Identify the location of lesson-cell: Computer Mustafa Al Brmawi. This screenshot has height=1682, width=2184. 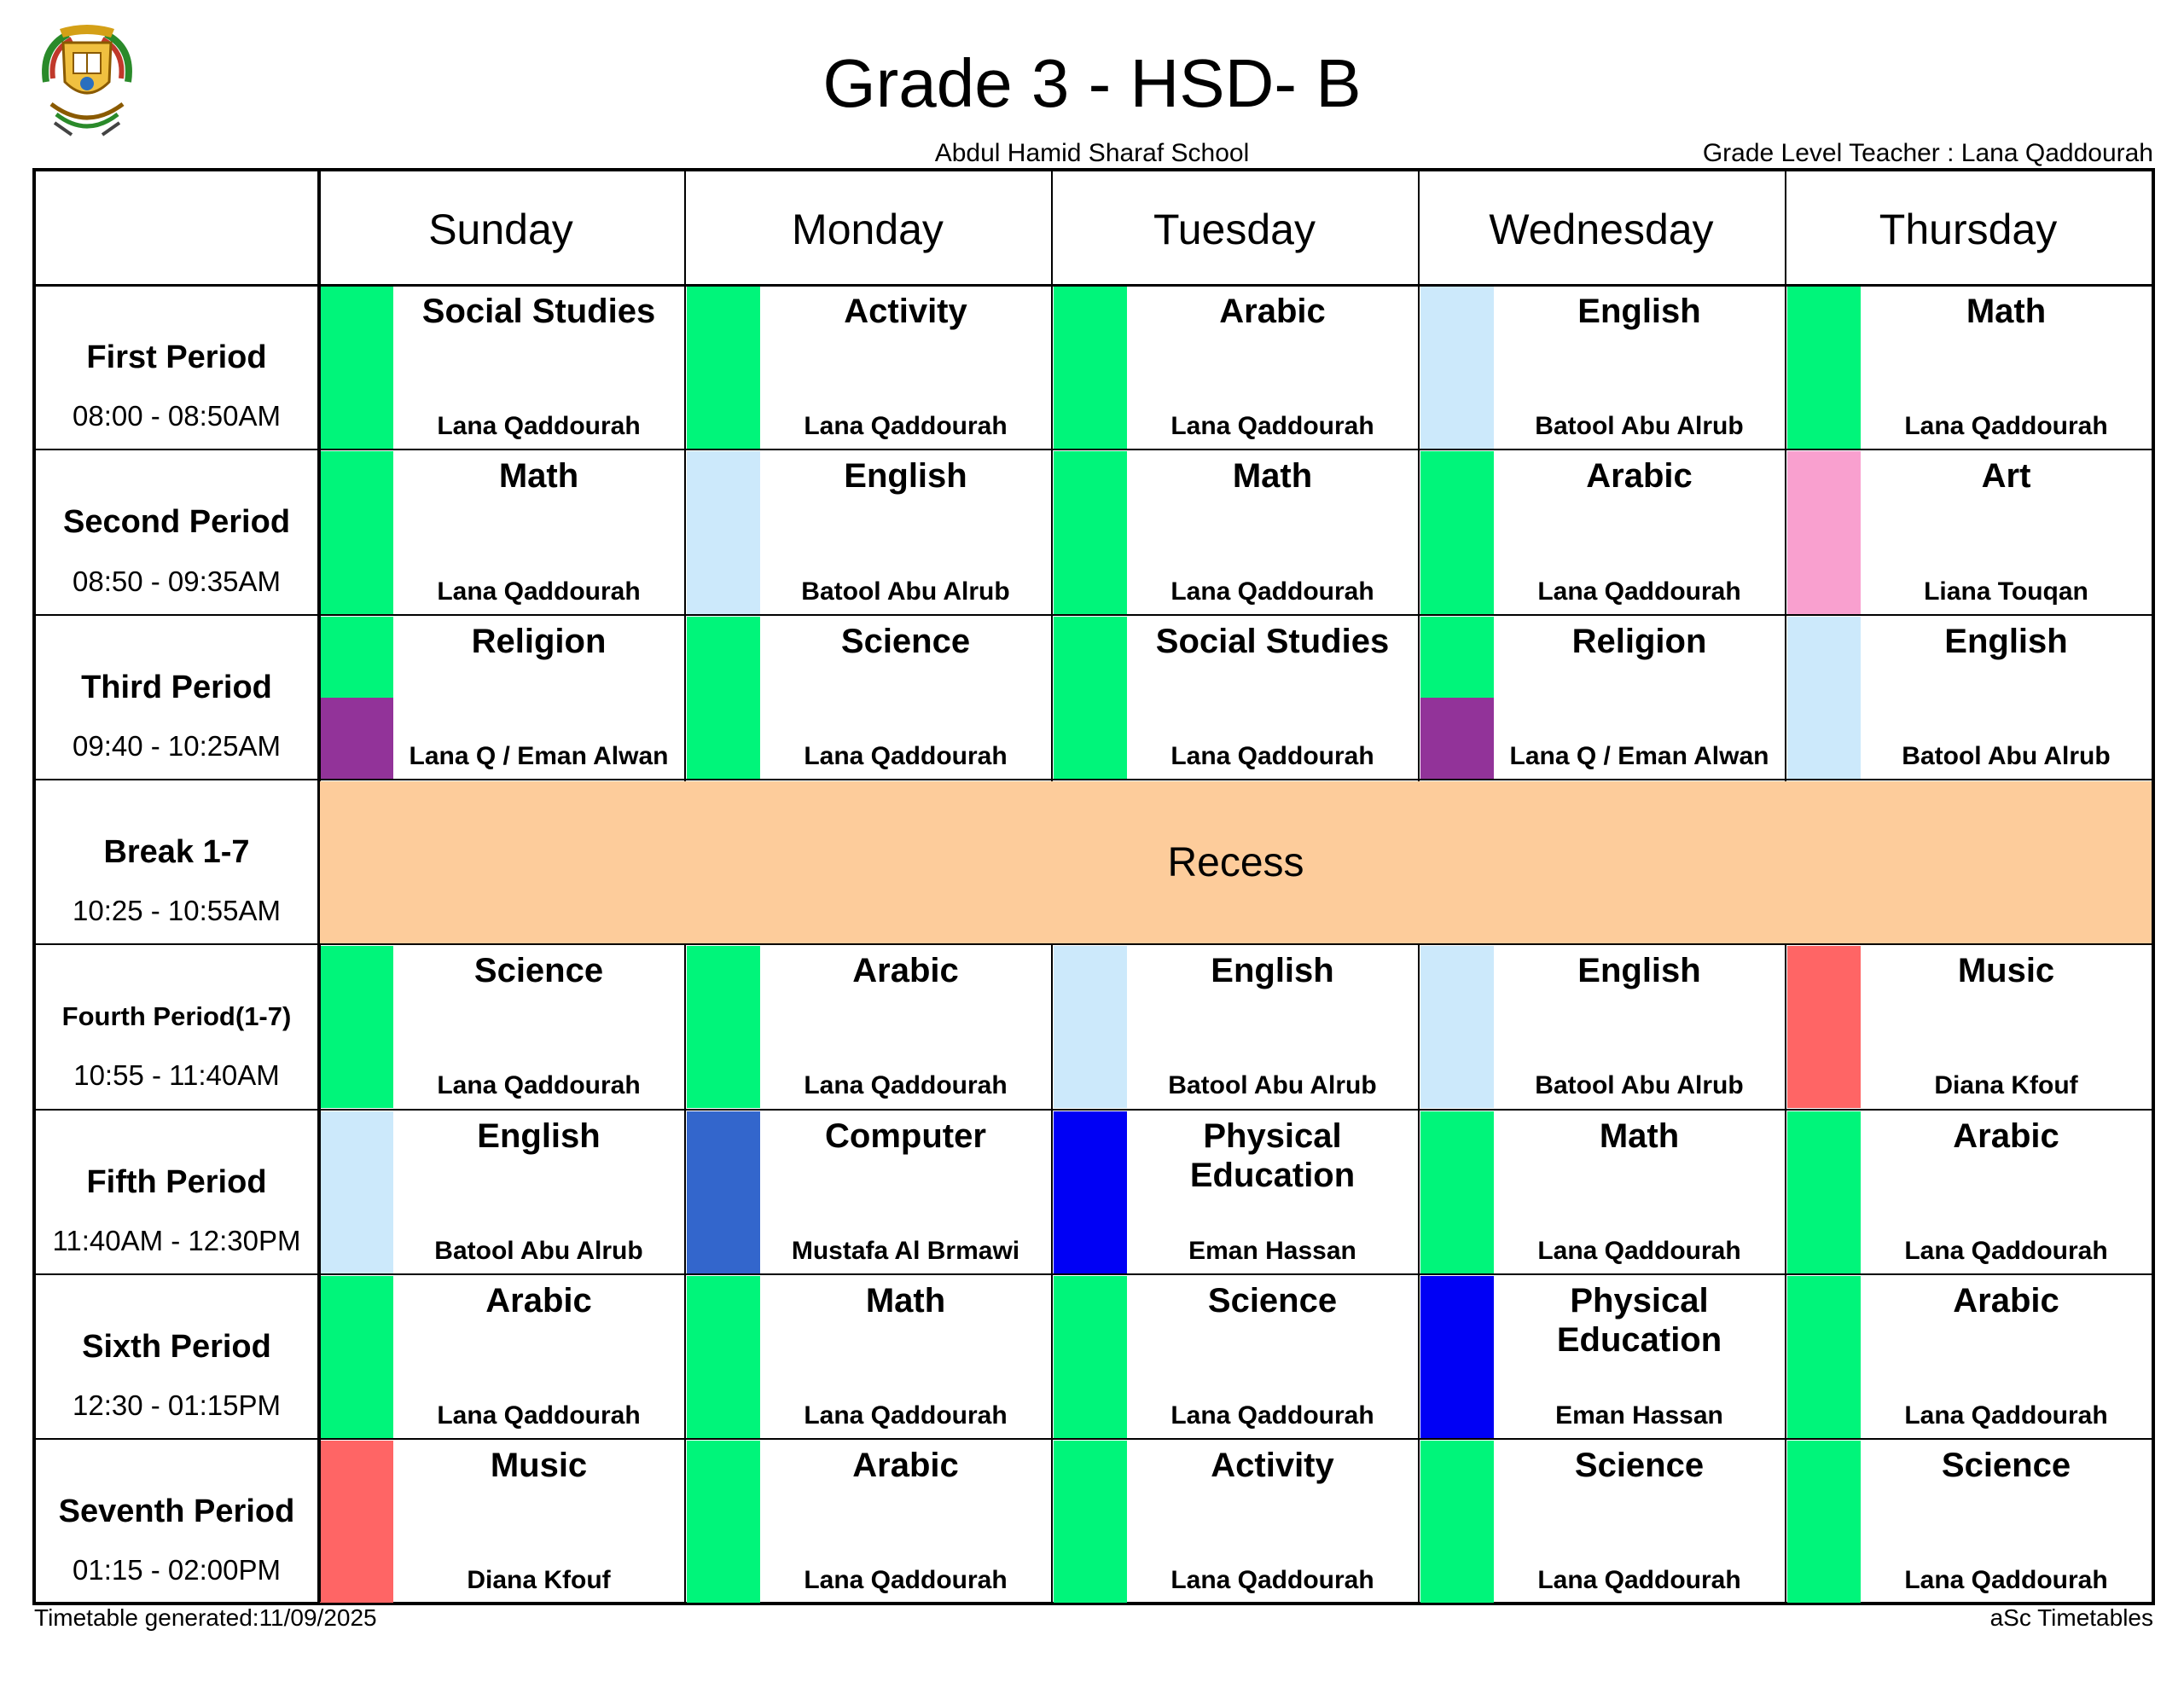
(869, 1192).